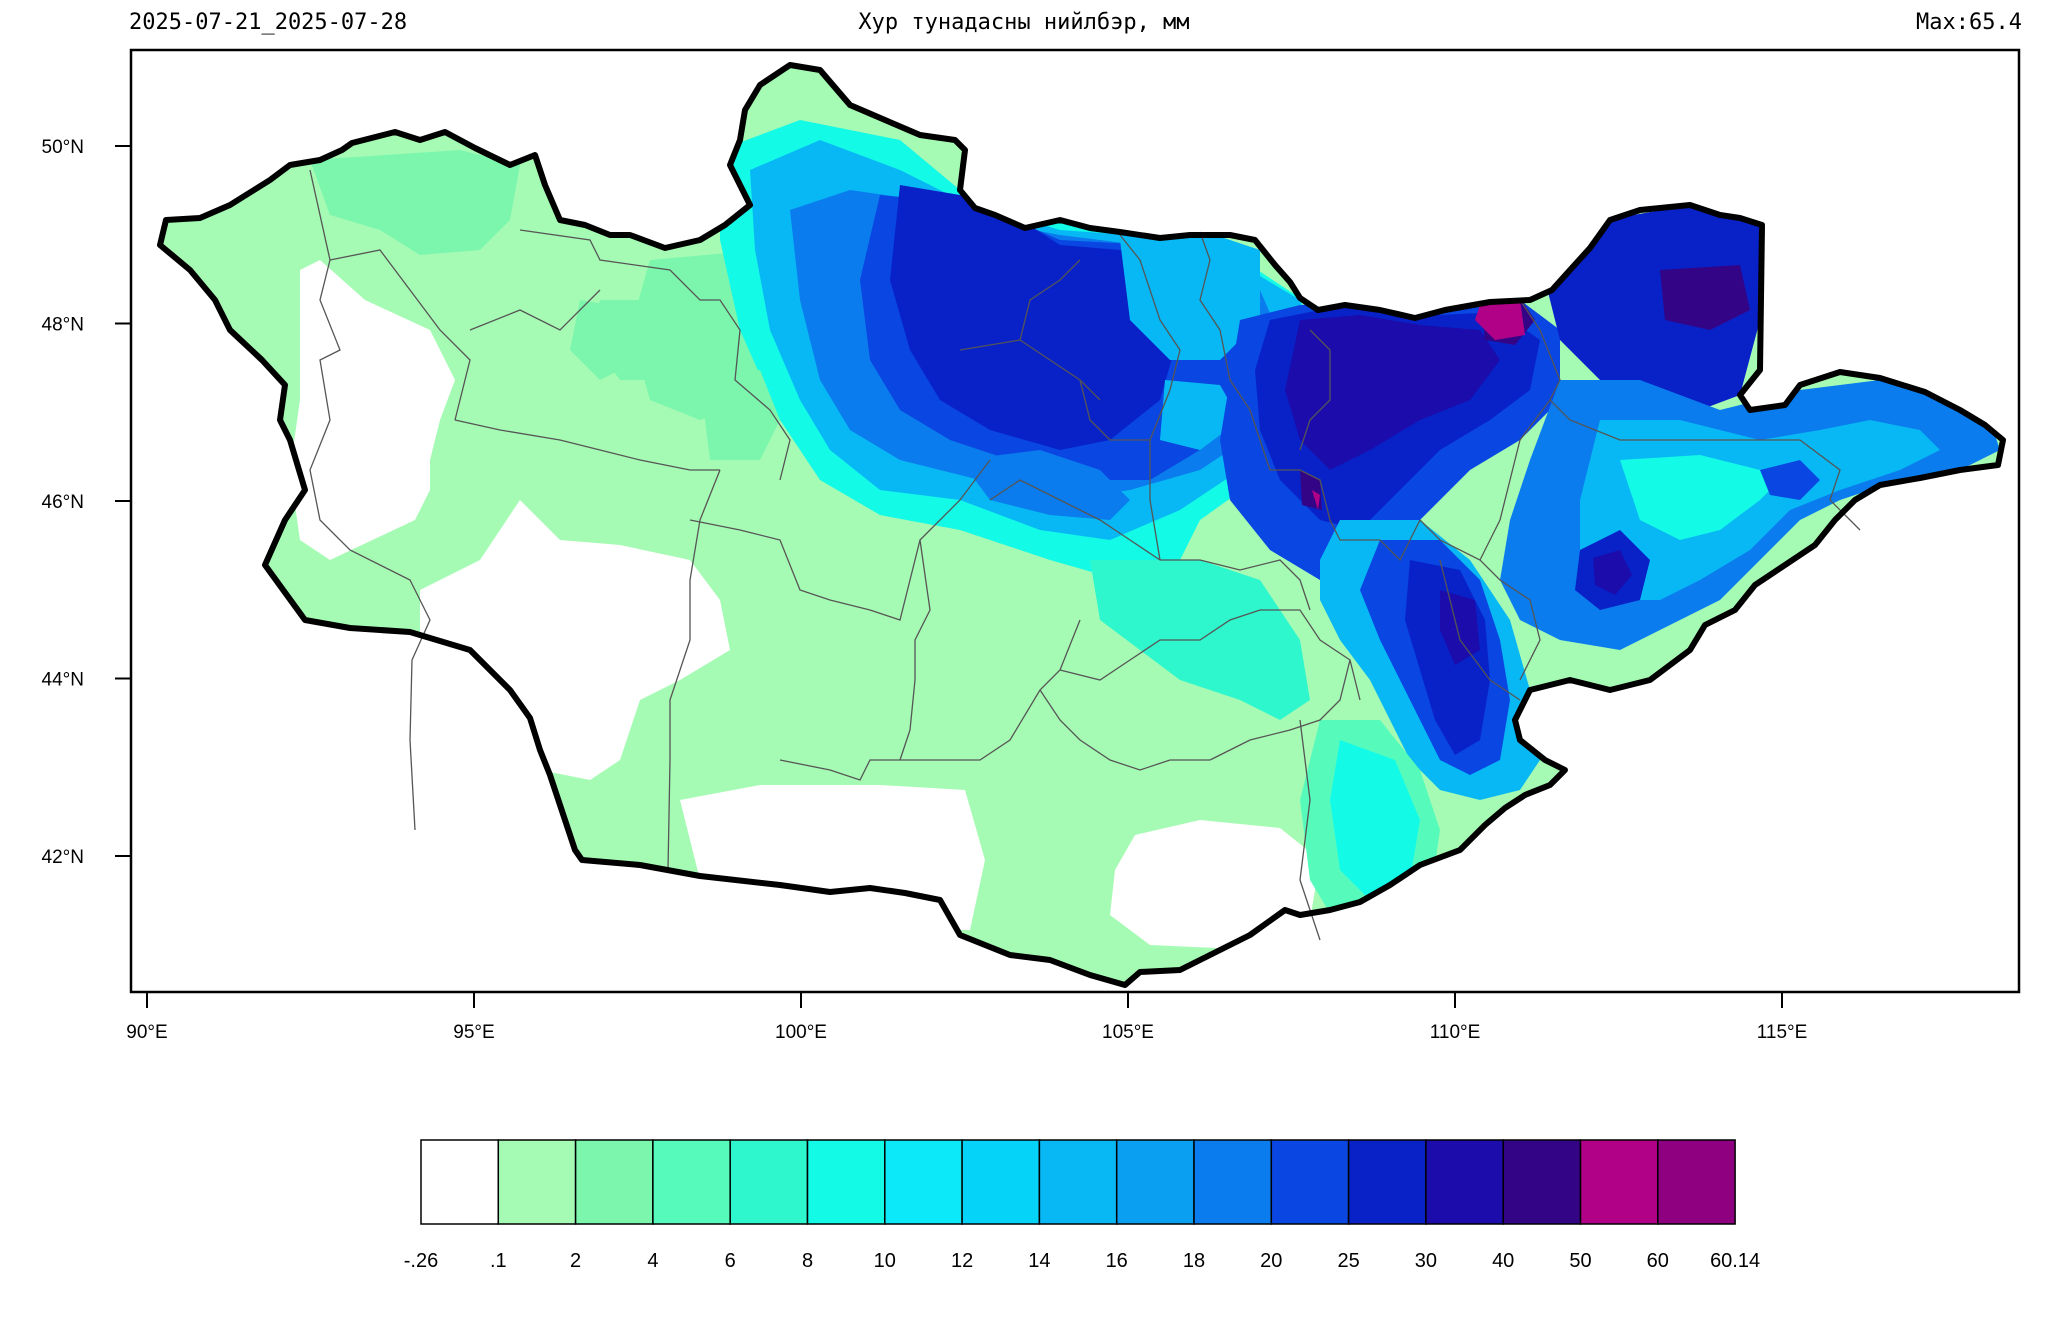 This screenshot has width=2048, height=1321. What do you see at coordinates (807, 1261) in the screenshot?
I see `colorbar-label: 8` at bounding box center [807, 1261].